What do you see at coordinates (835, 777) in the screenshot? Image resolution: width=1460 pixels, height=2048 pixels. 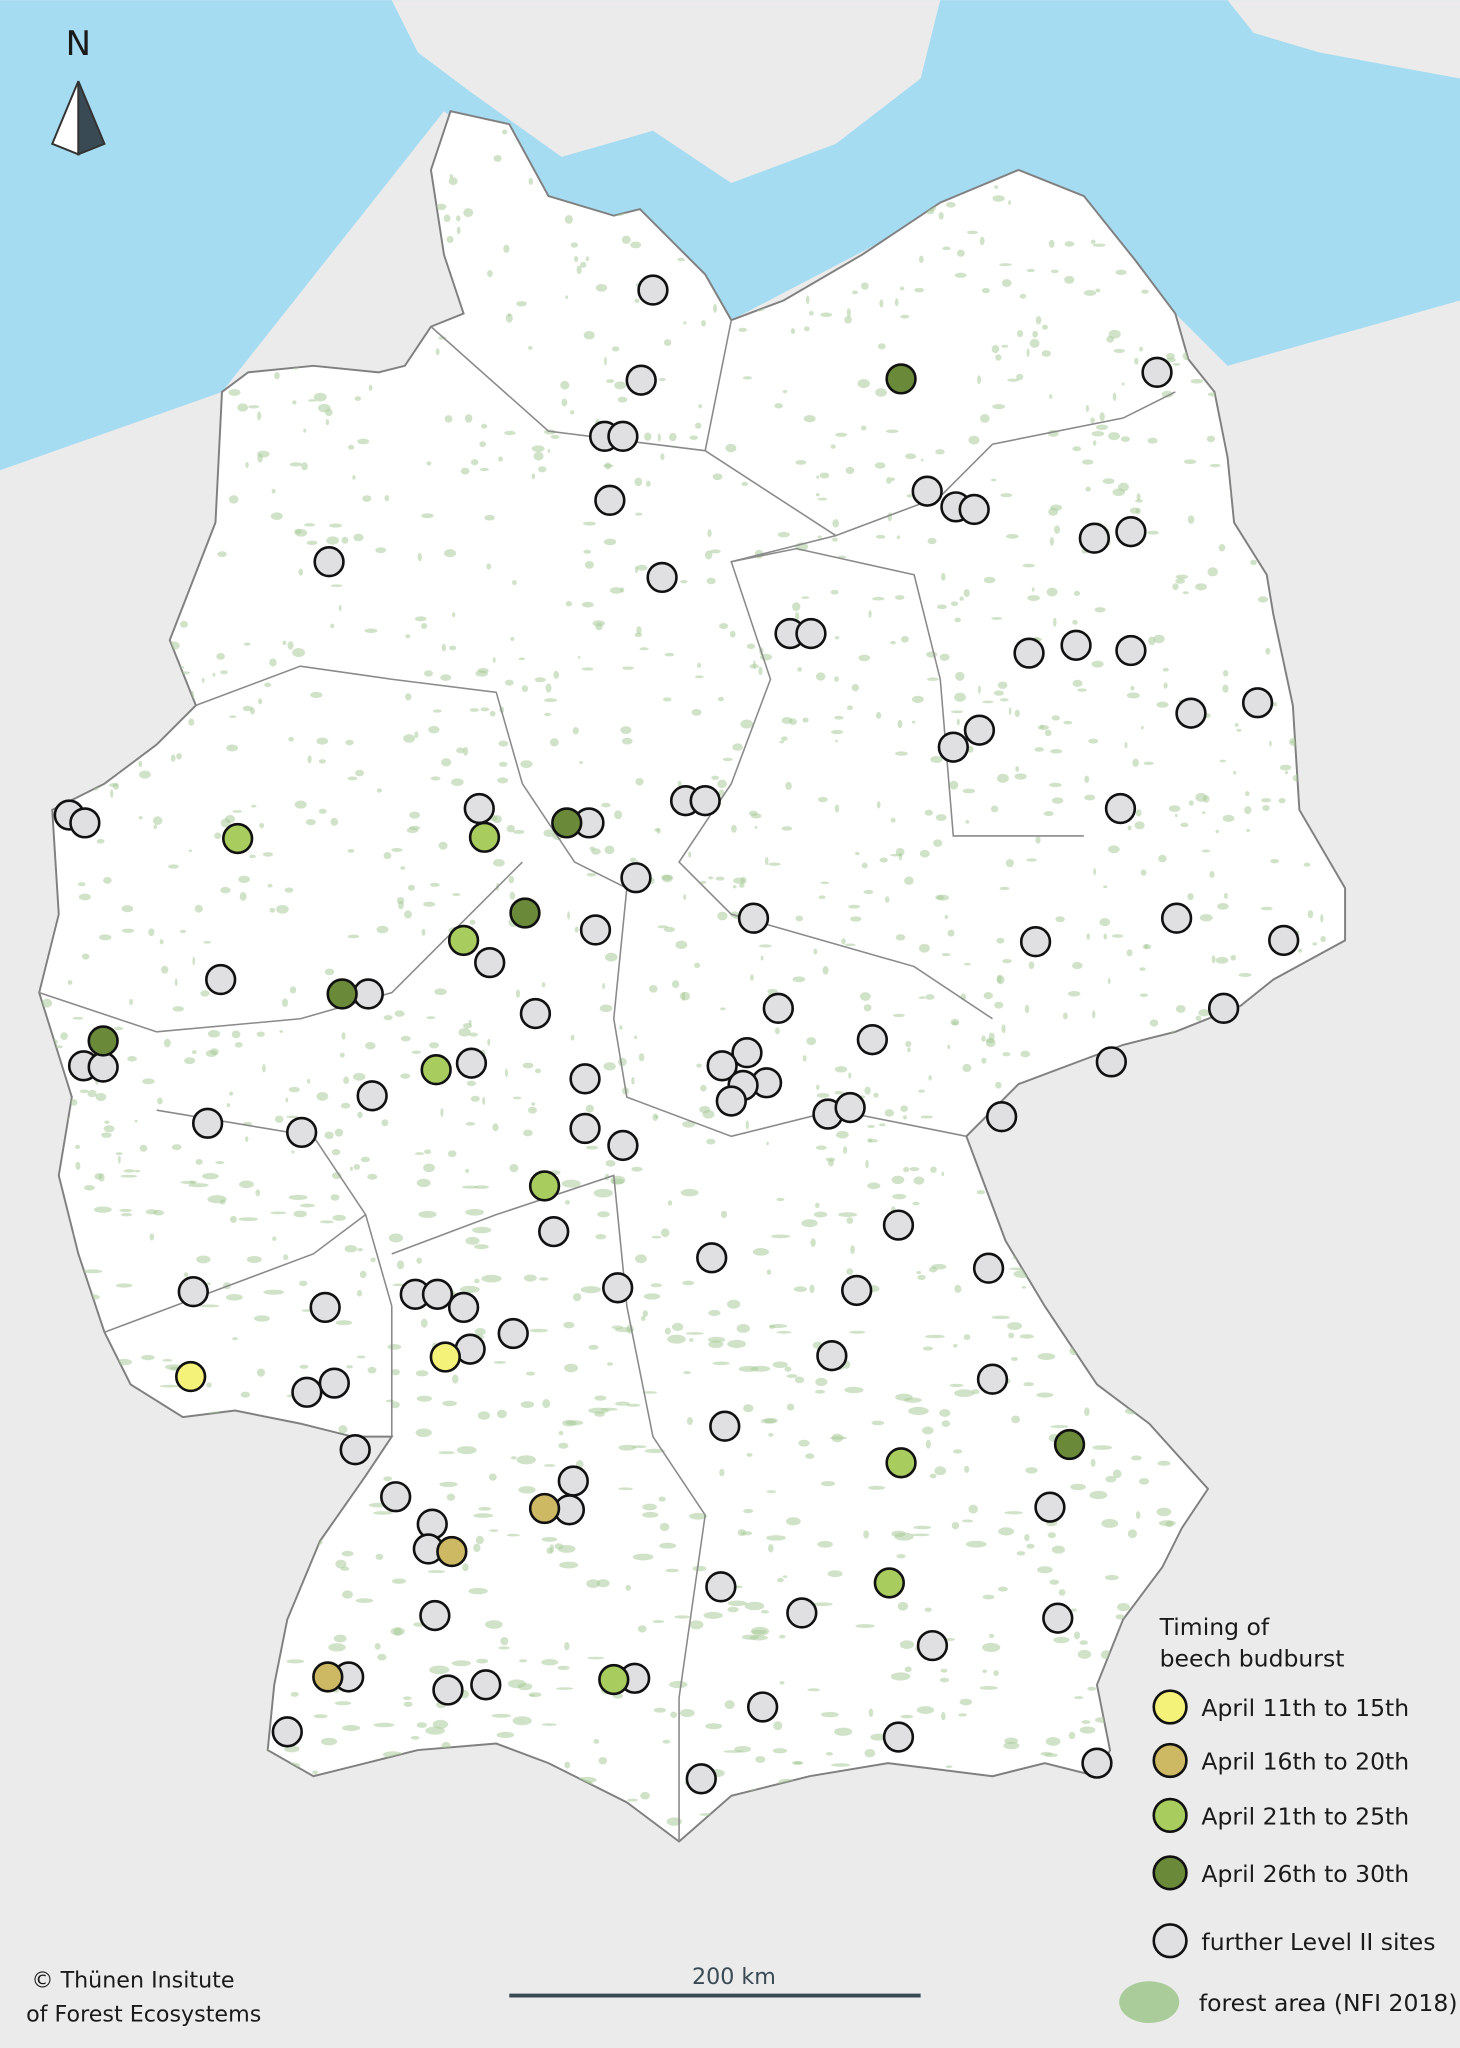 I see `state-border` at bounding box center [835, 777].